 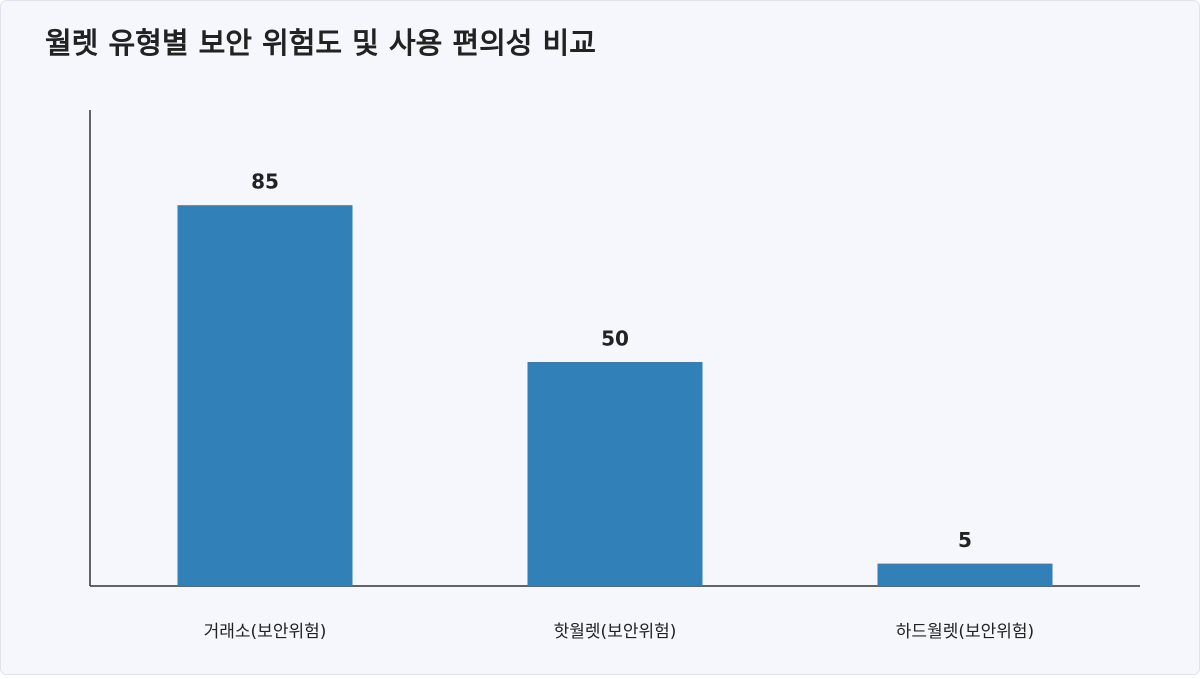 I want to click on data-label: 5, so click(x=965, y=540).